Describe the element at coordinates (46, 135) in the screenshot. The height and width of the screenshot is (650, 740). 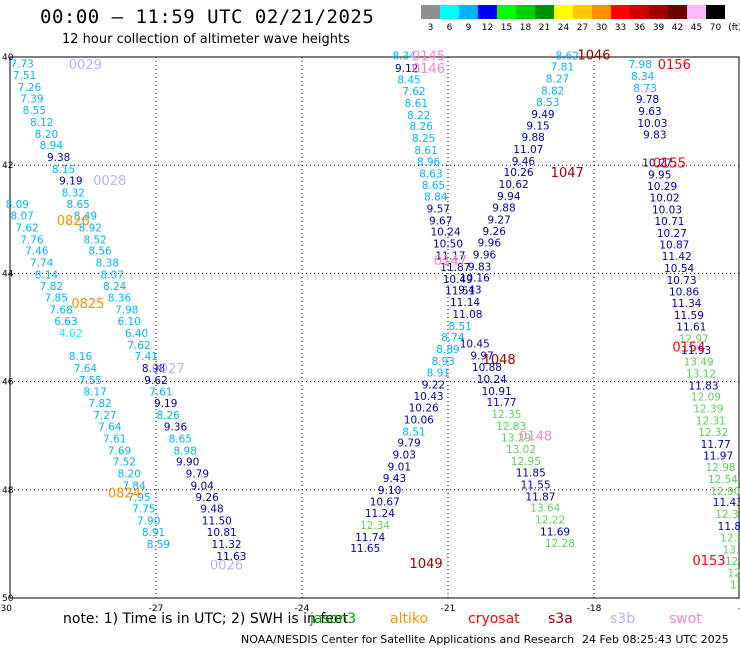
I see `wave-height-label: 8.20` at that location.